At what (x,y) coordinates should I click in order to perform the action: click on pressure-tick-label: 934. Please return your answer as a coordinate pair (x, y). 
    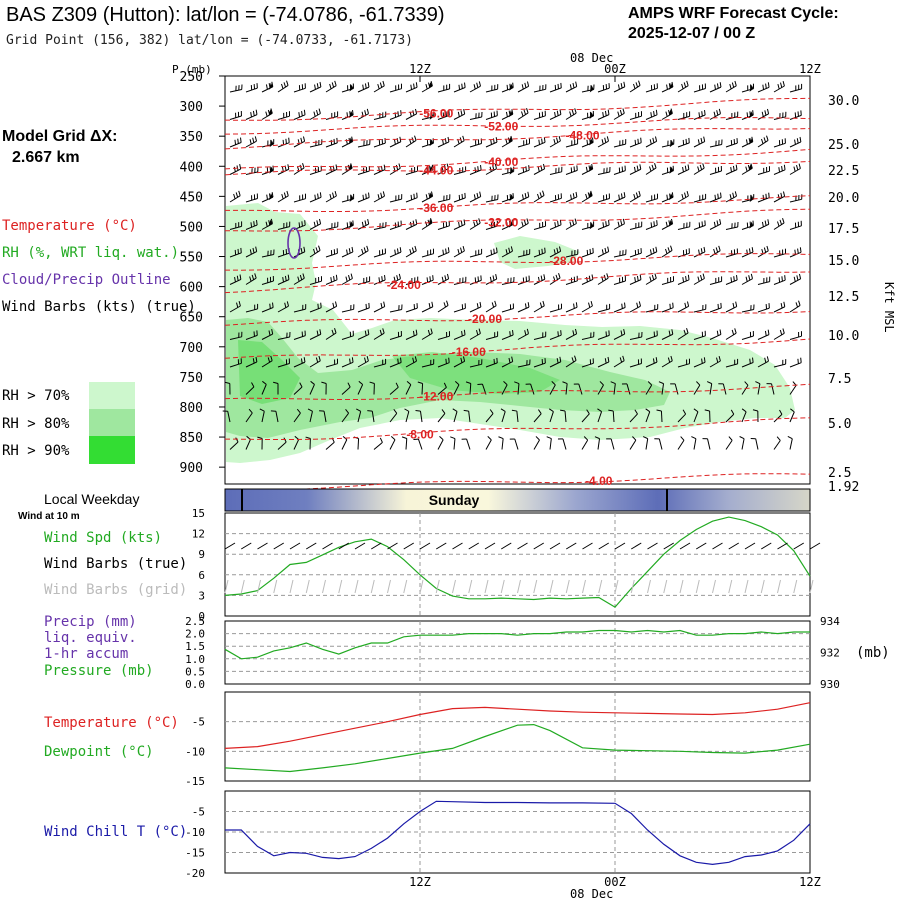
    Looking at the image, I should click on (830, 621).